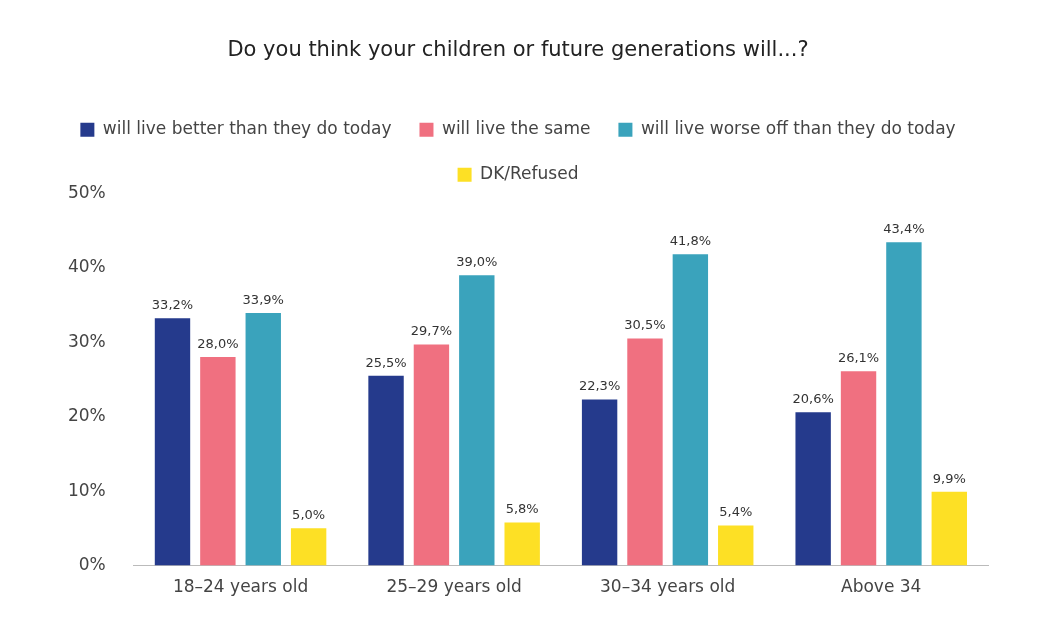 The width and height of the screenshot is (1056, 630). Describe the element at coordinates (690, 241) in the screenshot. I see `data-label: 41,8%` at that location.